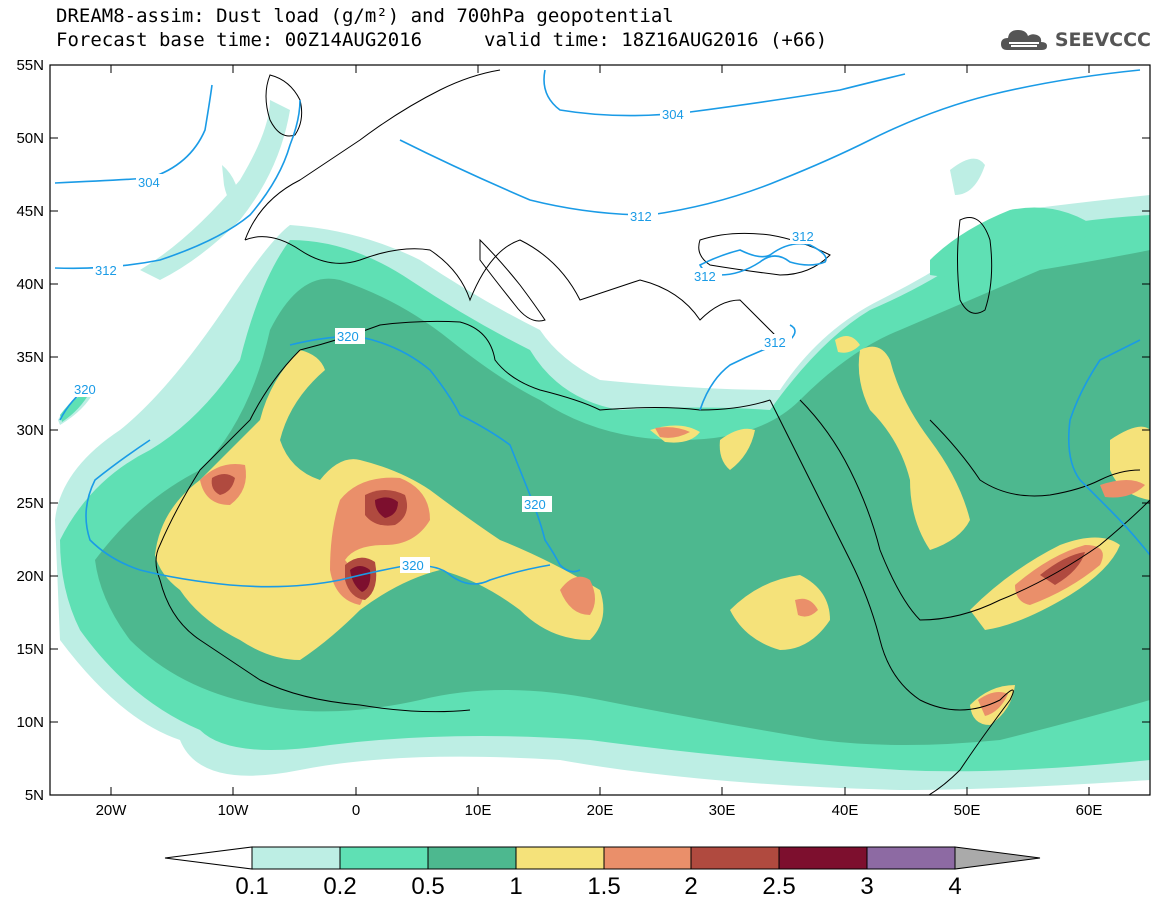 This screenshot has width=1165, height=907. I want to click on colorbar: 0.1 0.2 0.5 1 1.5 2 2.5 3 4, so click(602, 873).